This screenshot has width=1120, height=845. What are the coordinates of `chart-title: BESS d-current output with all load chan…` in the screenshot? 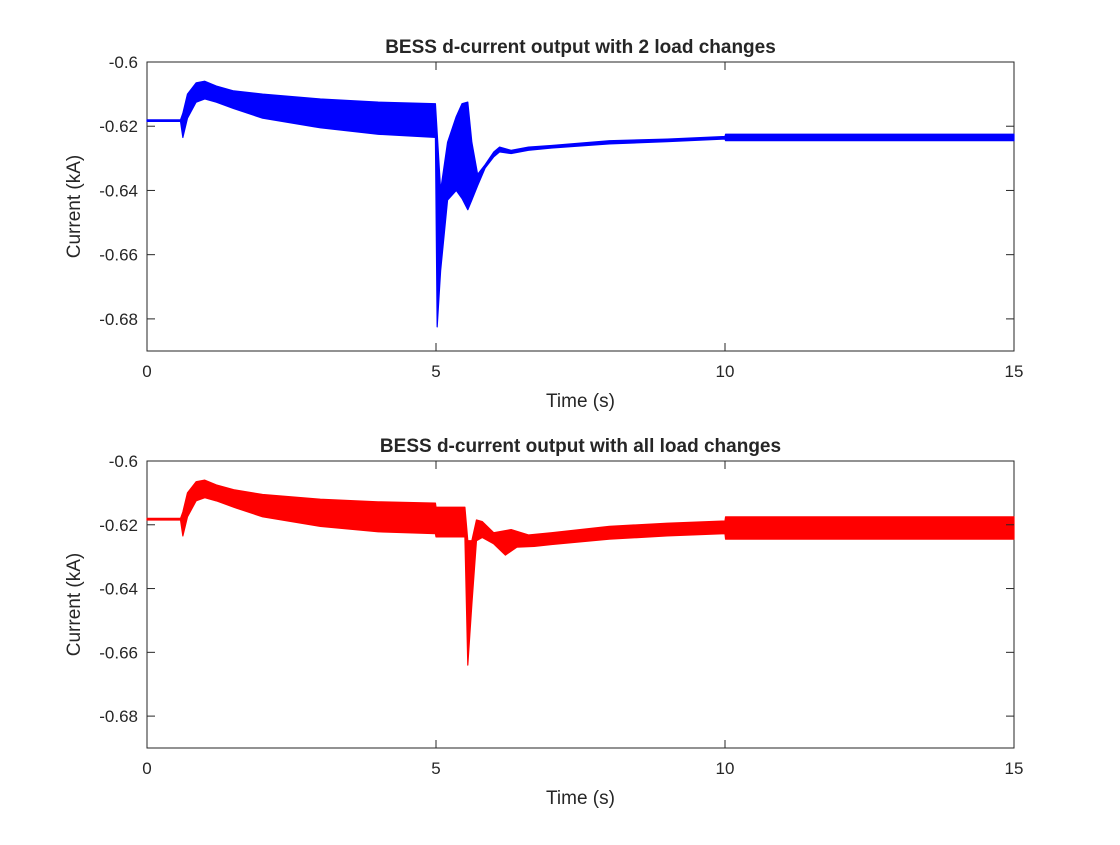 It's located at (580, 446).